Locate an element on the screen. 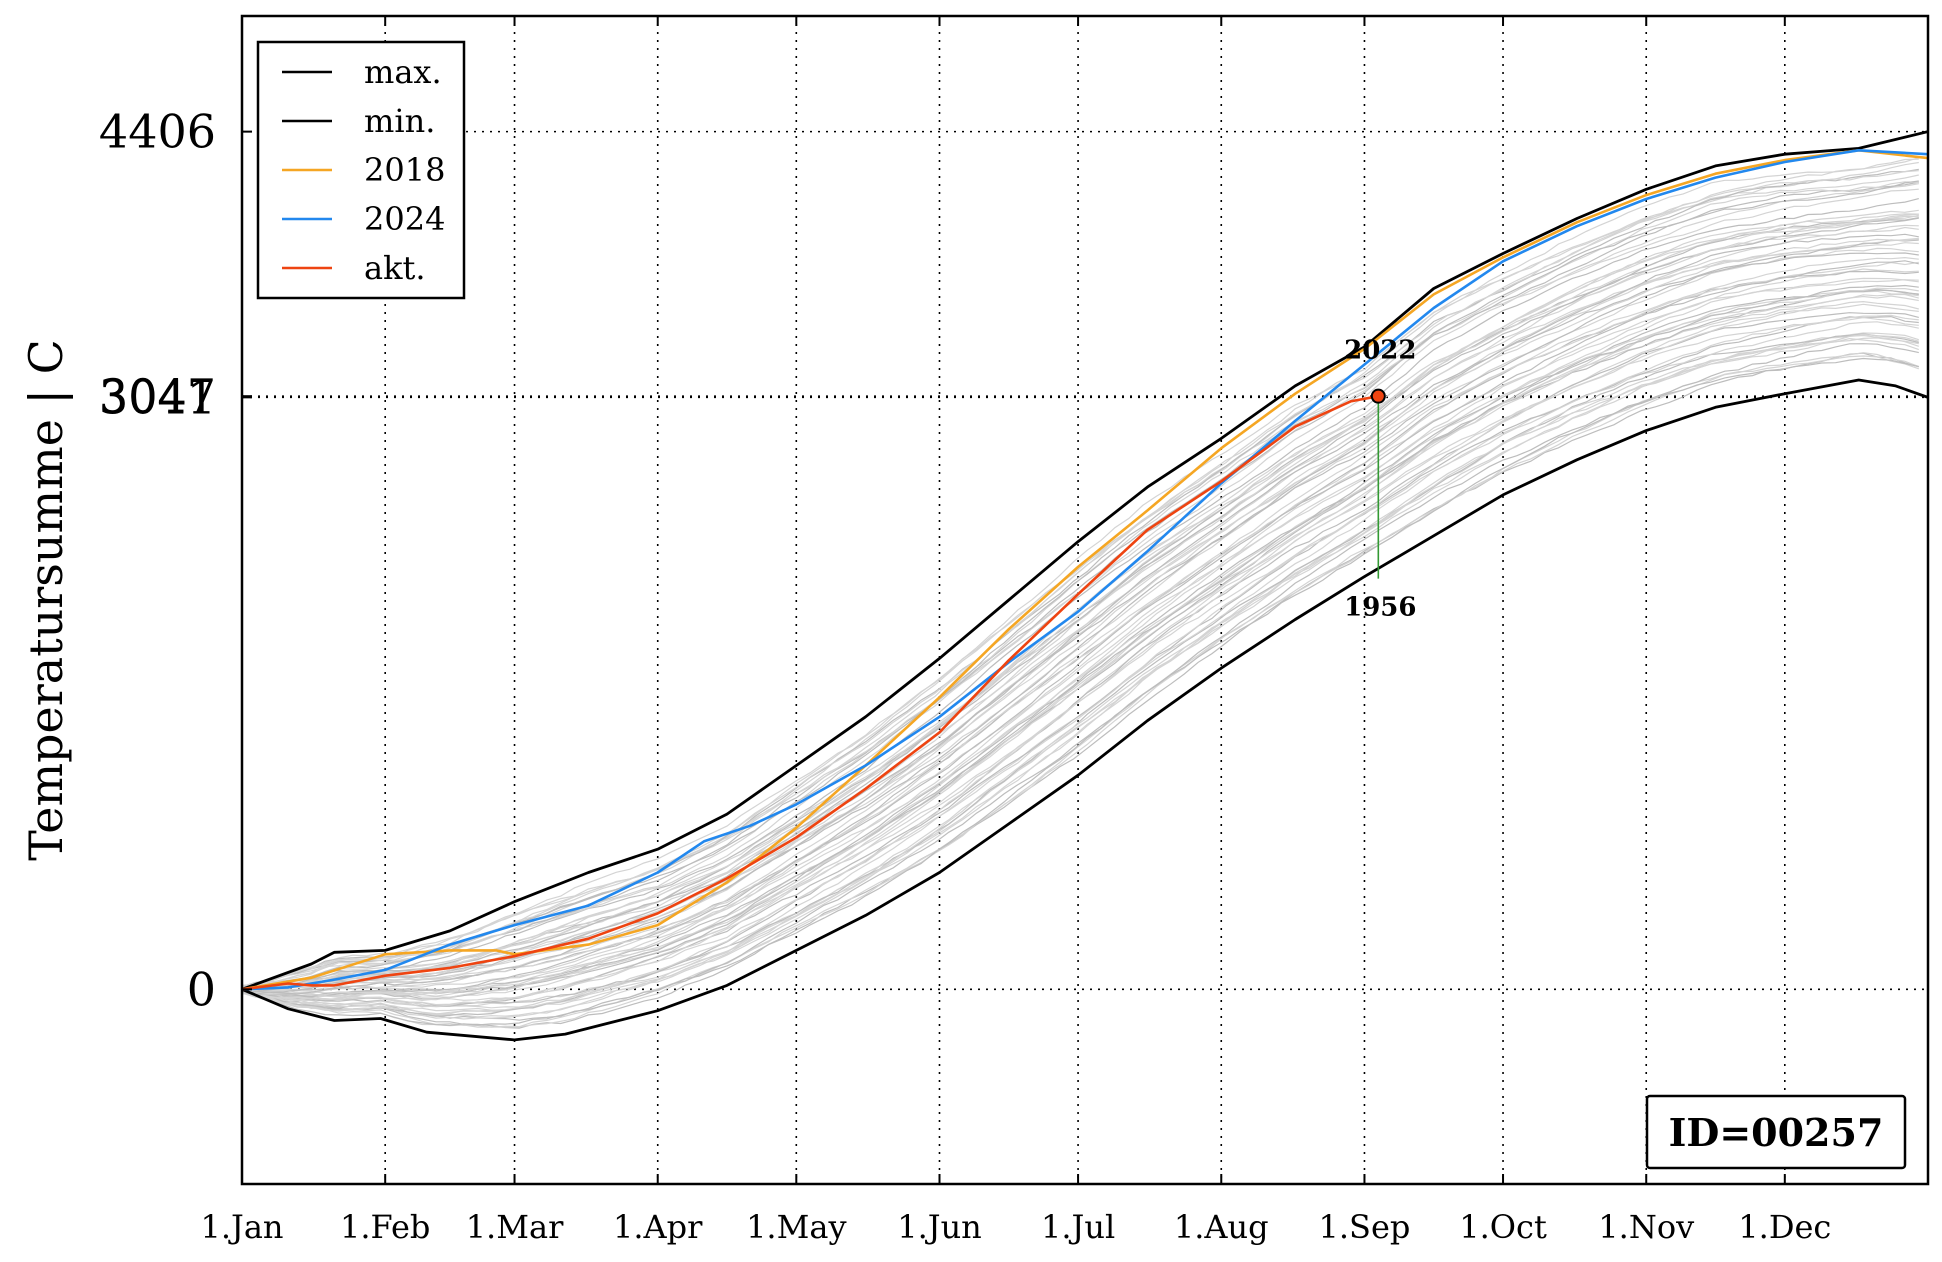 This screenshot has width=1942, height=1262. x-tick-label: 1.Nov is located at coordinates (1646, 1227).